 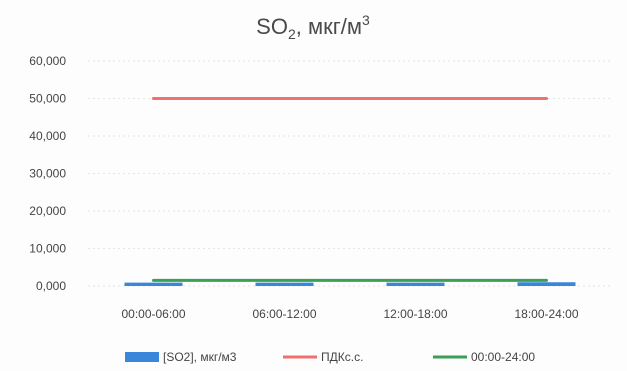 What do you see at coordinates (350, 284) in the screenshot?
I see `bar-series` at bounding box center [350, 284].